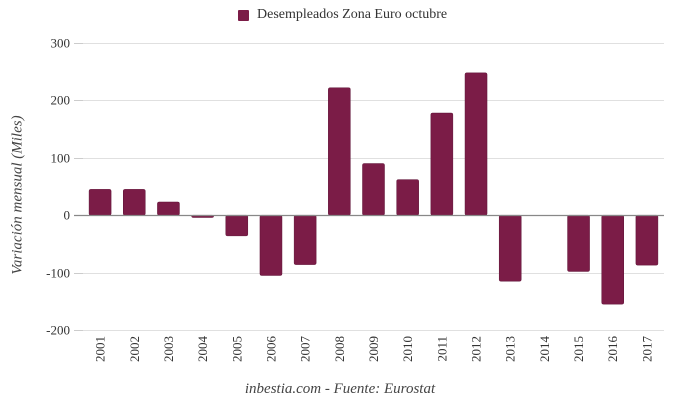  Describe the element at coordinates (510, 248) in the screenshot. I see `bar-2013` at that location.